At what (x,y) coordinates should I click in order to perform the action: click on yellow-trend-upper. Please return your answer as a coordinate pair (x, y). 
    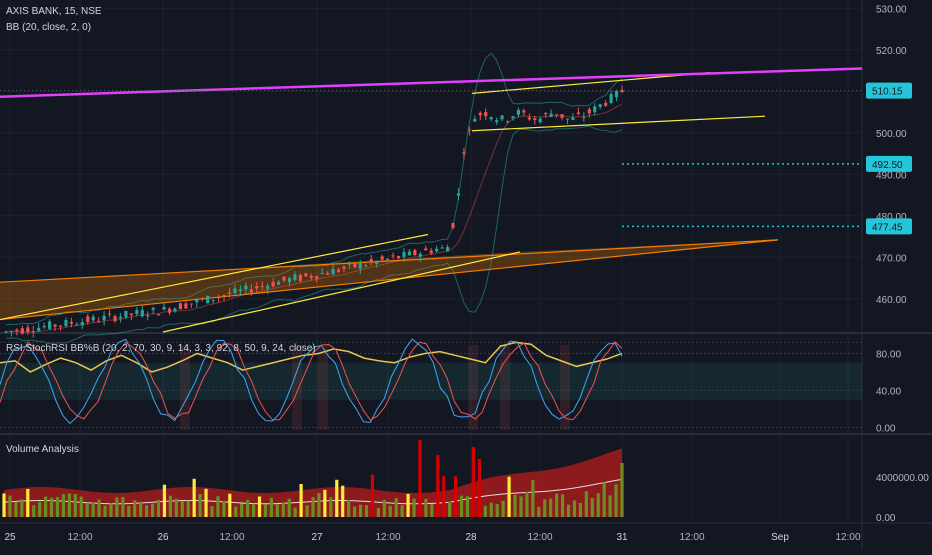
    Looking at the image, I should click on (214, 277).